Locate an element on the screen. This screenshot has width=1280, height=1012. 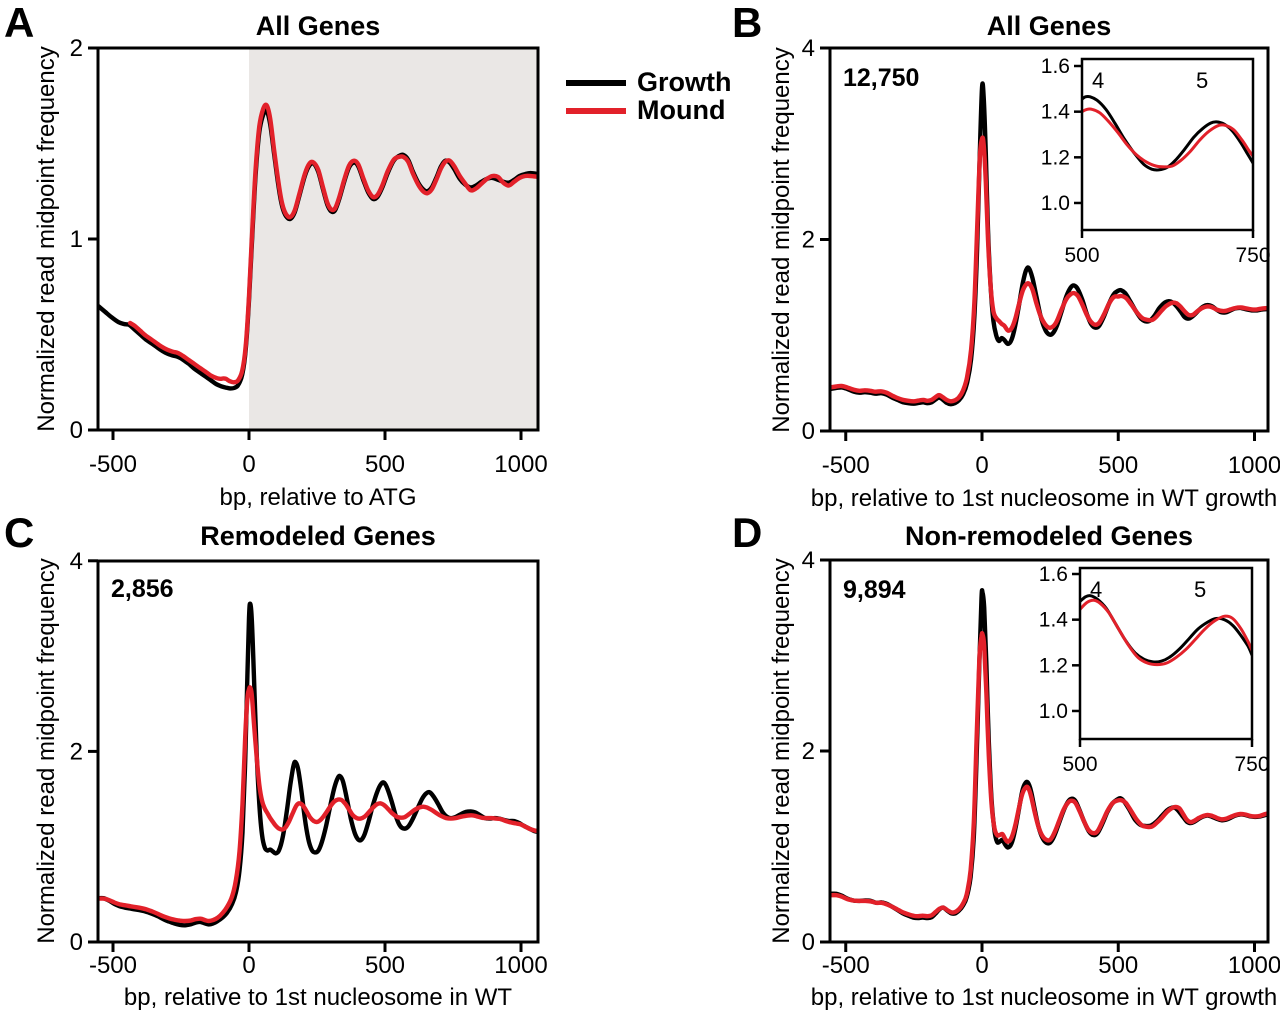
panel-d-title: Non-remodeled Genes is located at coordinates (1049, 536).